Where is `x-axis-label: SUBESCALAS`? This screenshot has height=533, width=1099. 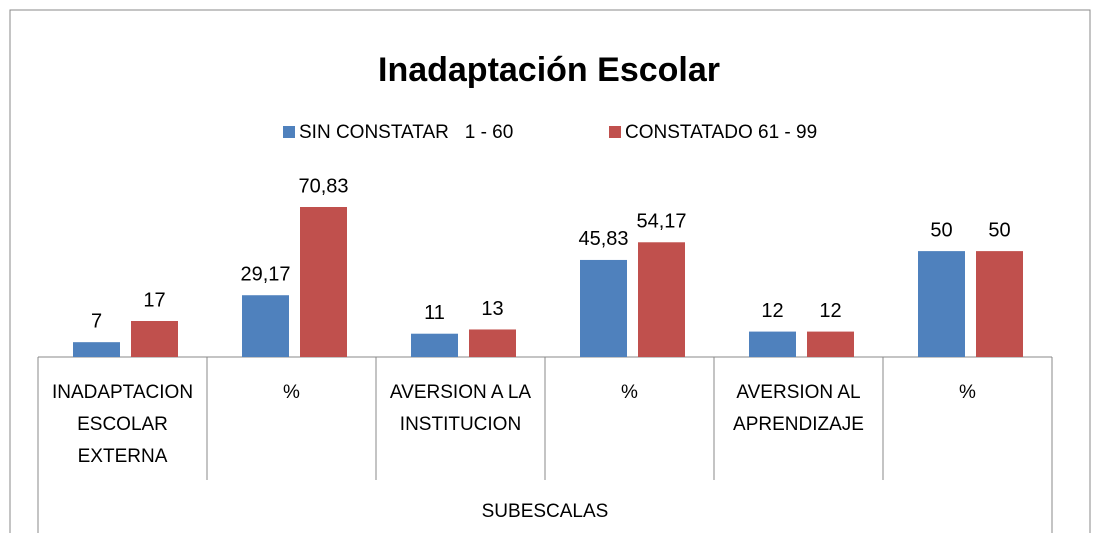
x-axis-label: SUBESCALAS is located at coordinates (545, 511).